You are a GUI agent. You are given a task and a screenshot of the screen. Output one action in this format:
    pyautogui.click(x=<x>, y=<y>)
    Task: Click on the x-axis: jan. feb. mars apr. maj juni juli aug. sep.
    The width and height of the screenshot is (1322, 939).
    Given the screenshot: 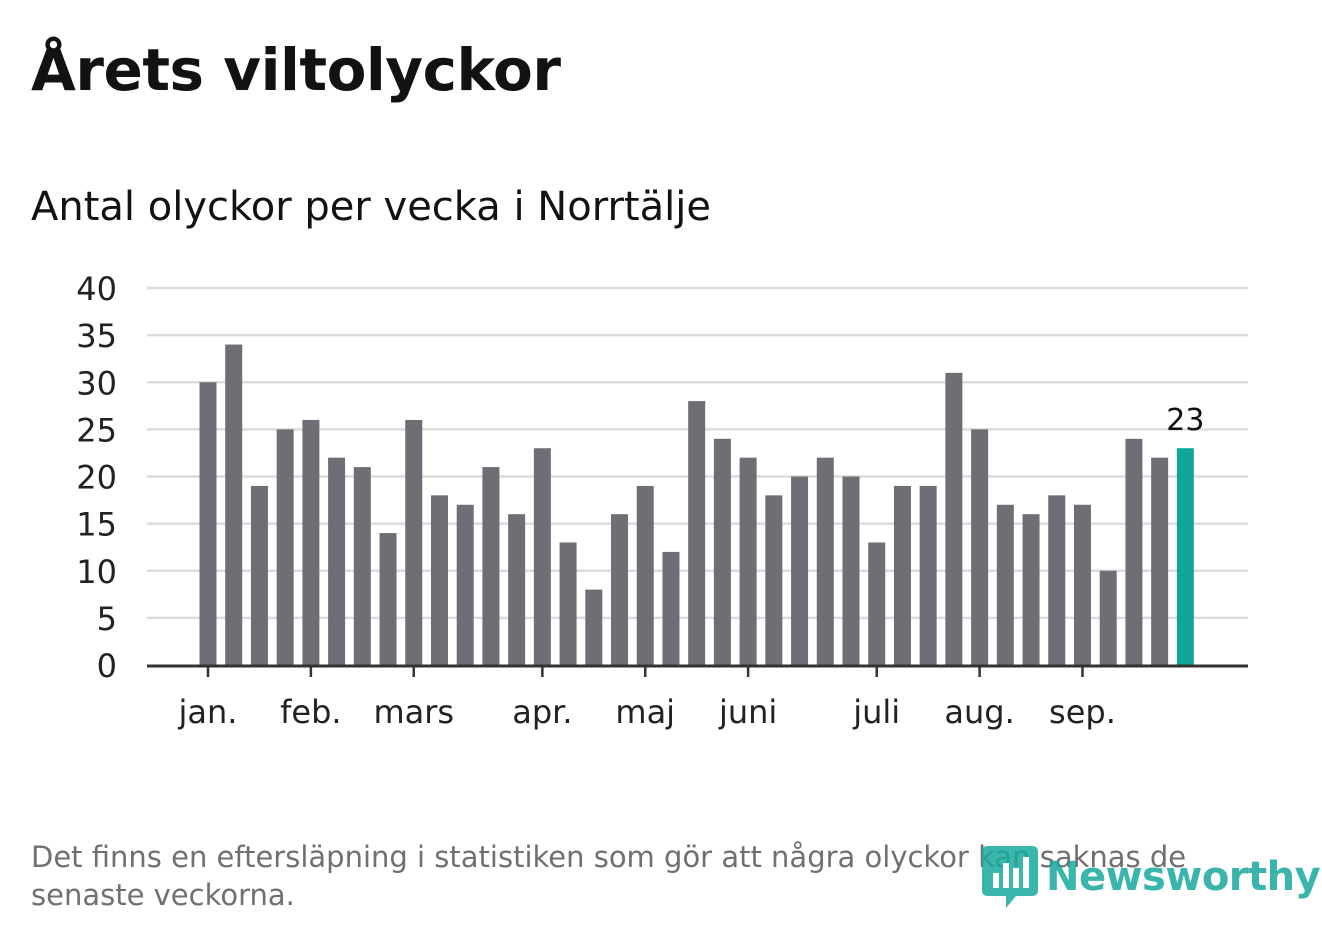 What is the action you would take?
    pyautogui.click(x=697, y=697)
    